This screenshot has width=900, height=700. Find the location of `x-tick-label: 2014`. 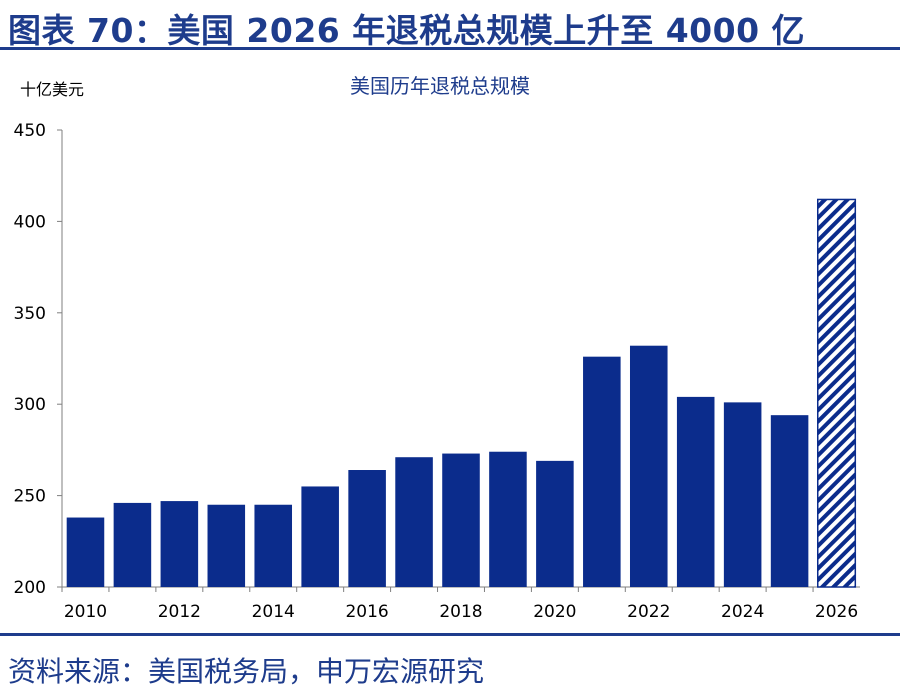

x-tick-label: 2014 is located at coordinates (273, 612).